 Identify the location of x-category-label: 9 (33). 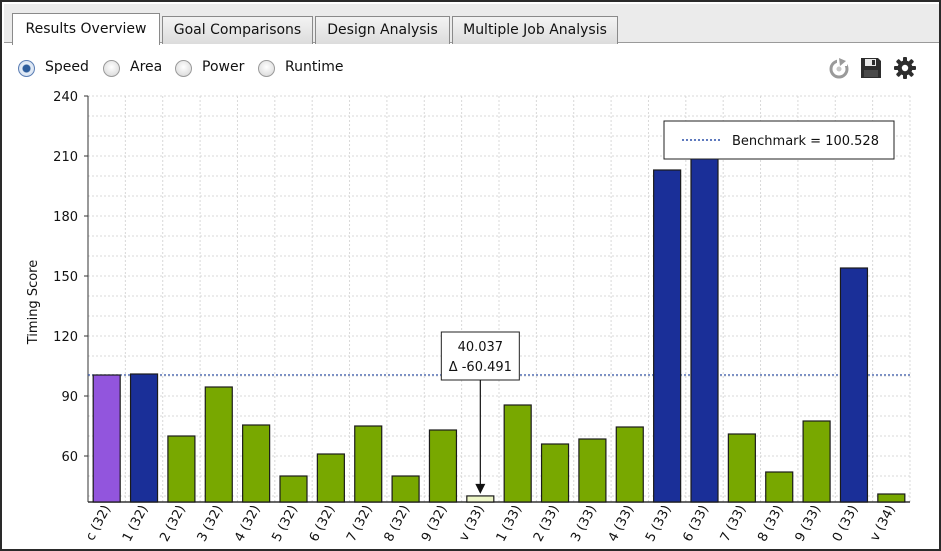
(809, 524).